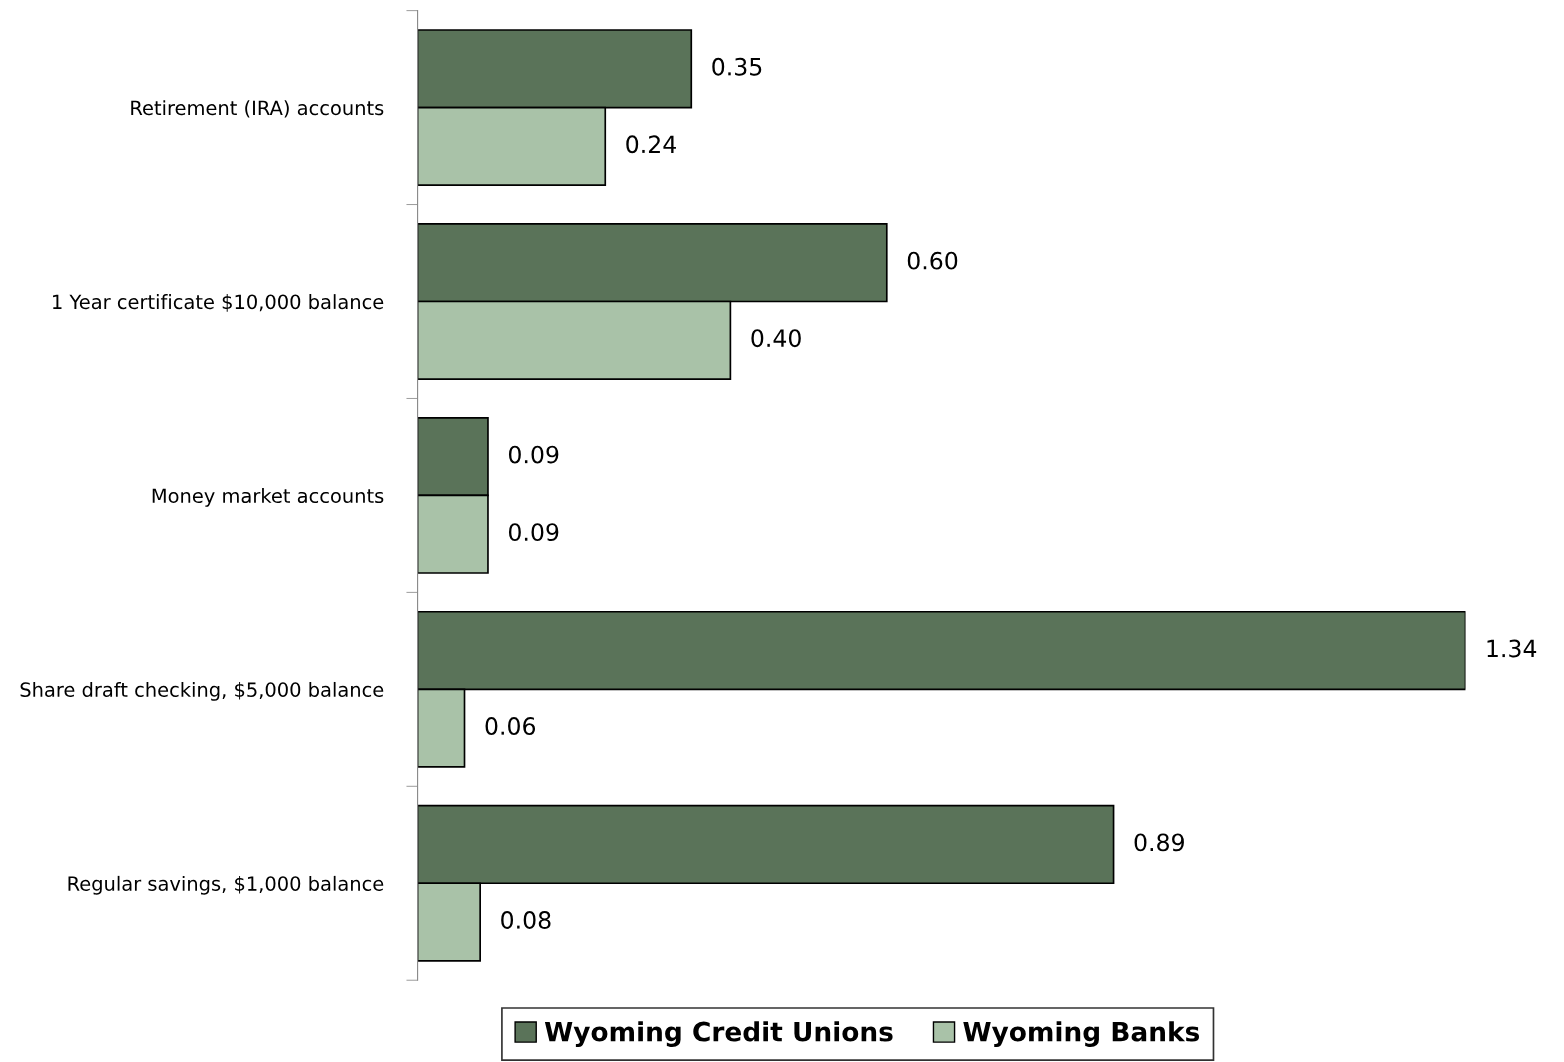  I want to click on y-tick-label: Regular savings, $1,000 balance, so click(226, 885).